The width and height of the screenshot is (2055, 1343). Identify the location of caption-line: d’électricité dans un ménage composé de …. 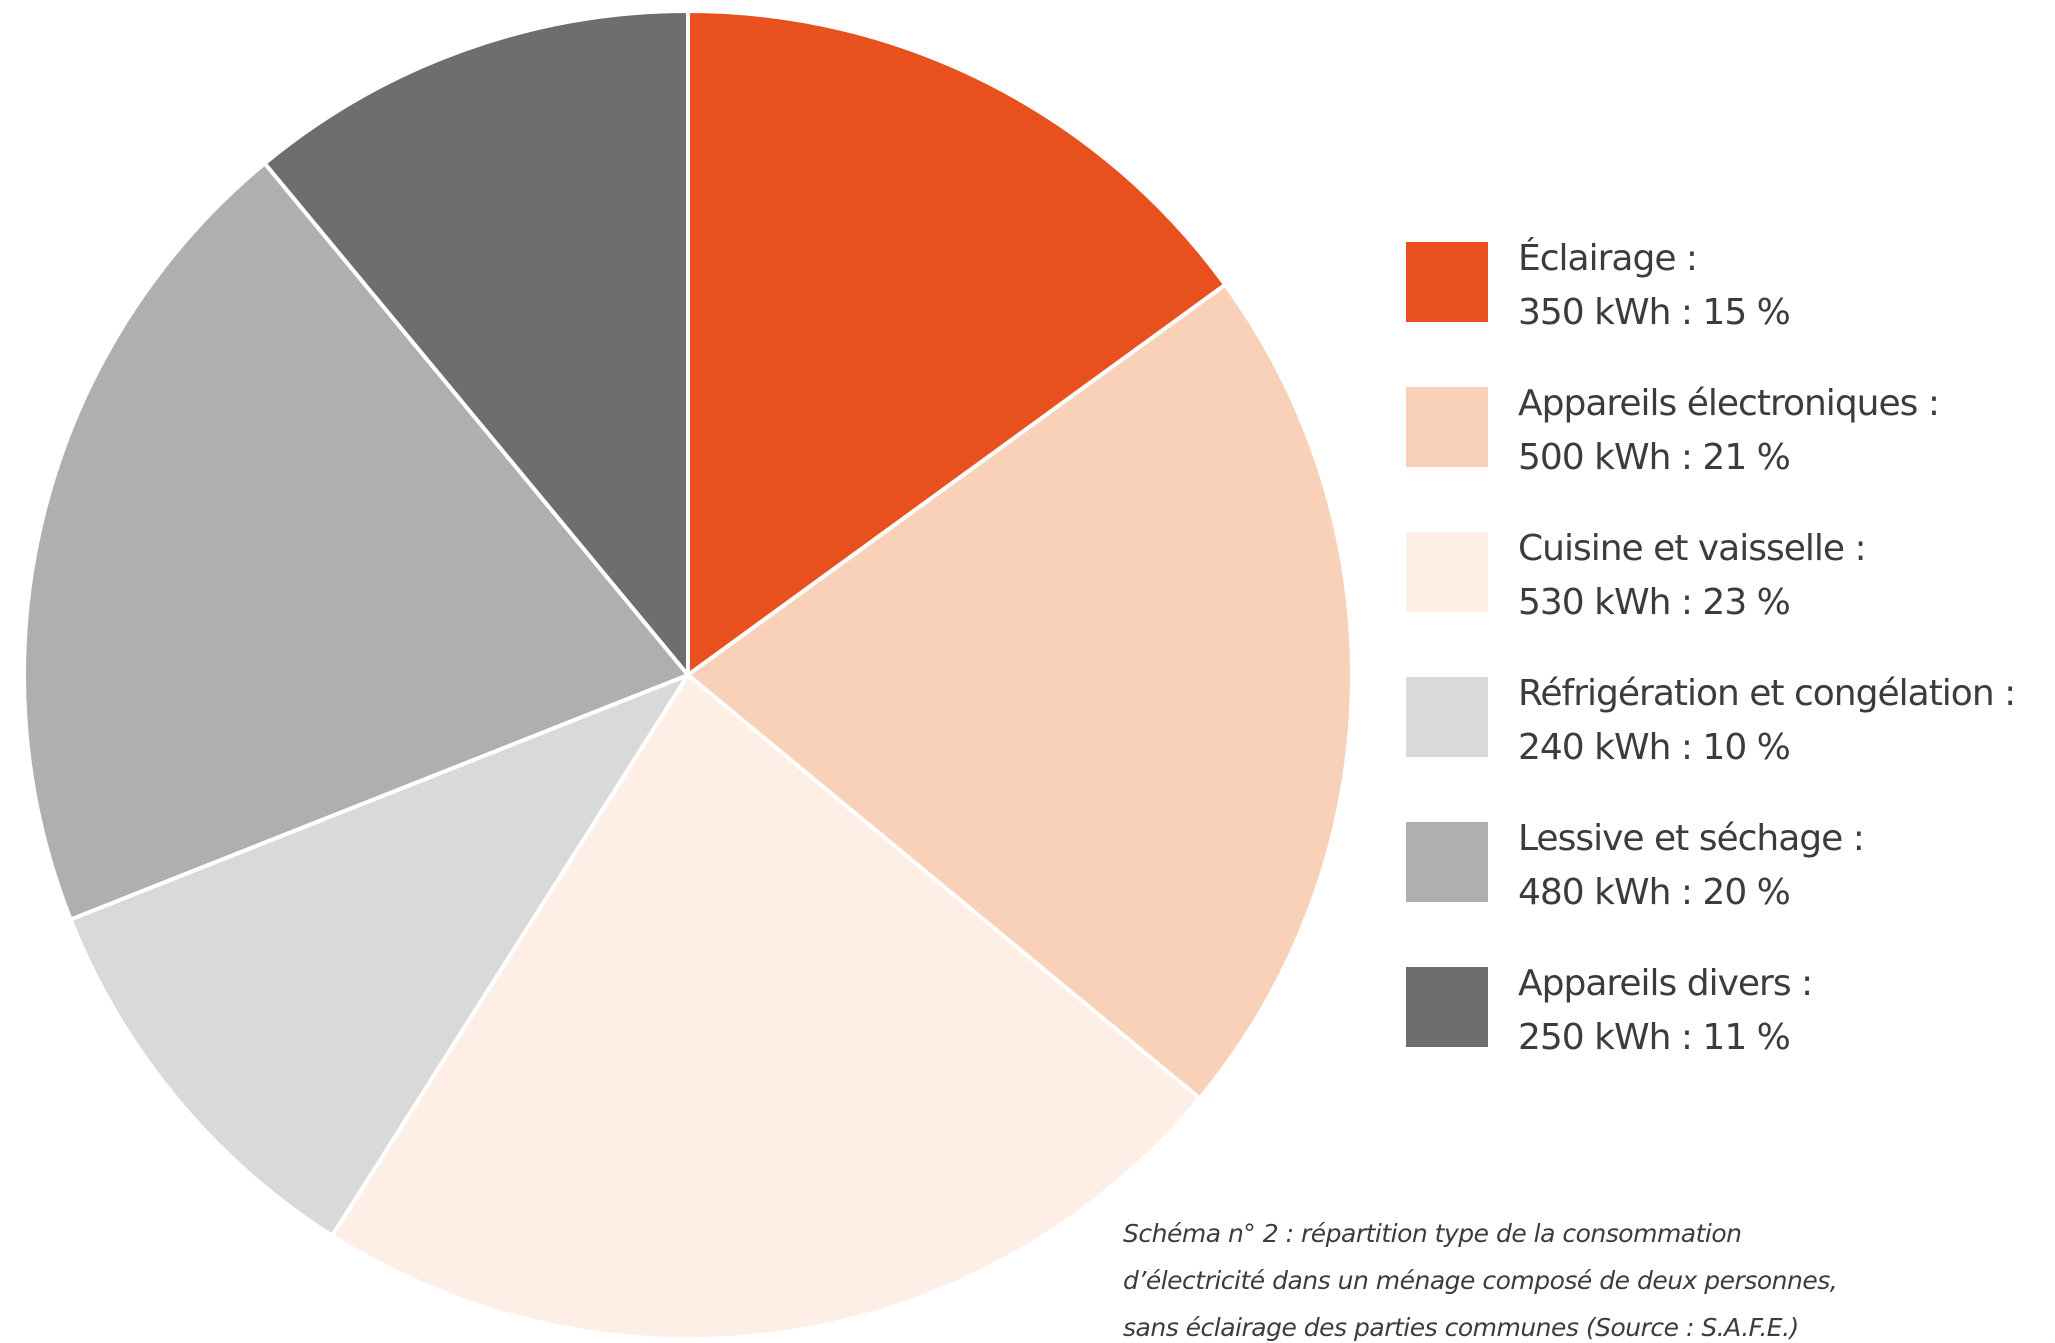
(1480, 1280).